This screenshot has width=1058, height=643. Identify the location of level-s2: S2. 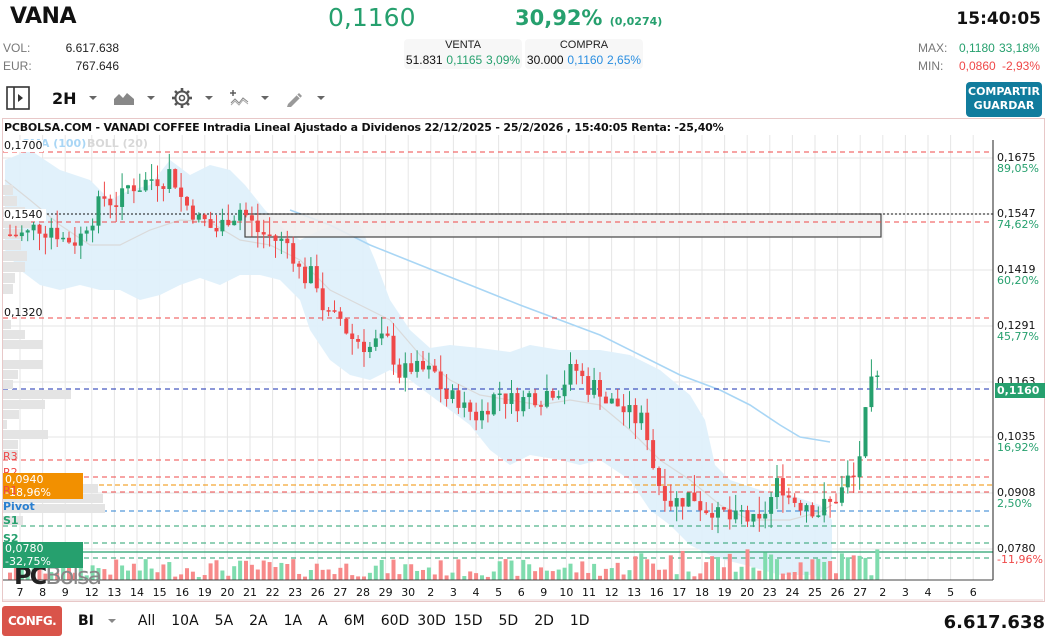
(11, 538).